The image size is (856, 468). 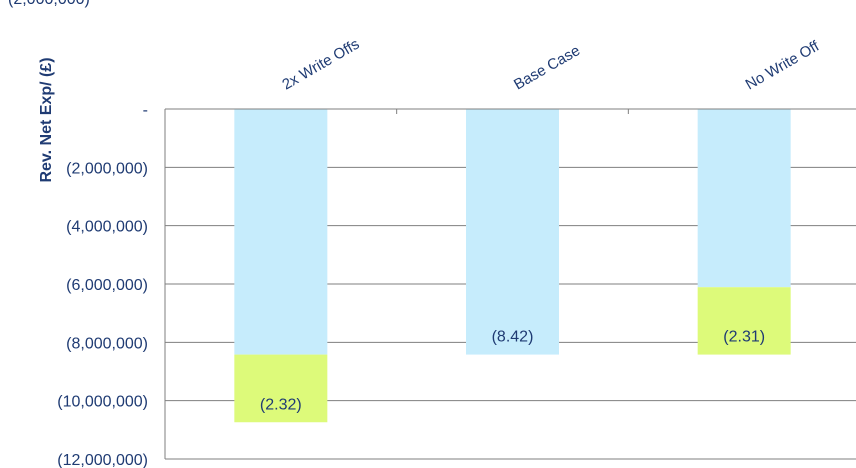 What do you see at coordinates (512, 371) in the screenshot?
I see `data-labels: (2.32) (8.42) (2.31)` at bounding box center [512, 371].